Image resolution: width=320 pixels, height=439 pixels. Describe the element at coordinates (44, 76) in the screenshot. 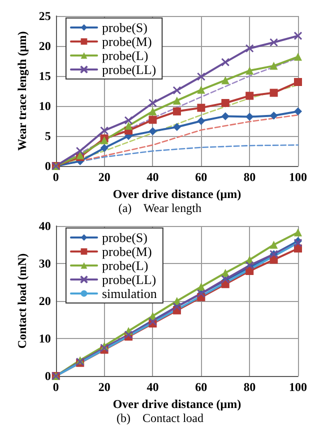

I see `y-tick-label: 15` at that location.